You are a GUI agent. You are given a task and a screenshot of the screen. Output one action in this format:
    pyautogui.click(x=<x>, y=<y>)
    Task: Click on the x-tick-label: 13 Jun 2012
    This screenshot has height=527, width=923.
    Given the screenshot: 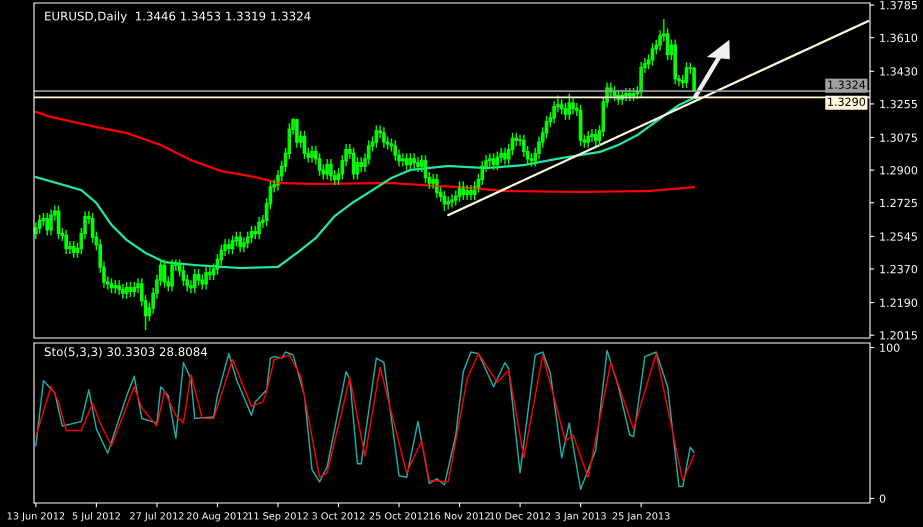 What is the action you would take?
    pyautogui.click(x=36, y=517)
    